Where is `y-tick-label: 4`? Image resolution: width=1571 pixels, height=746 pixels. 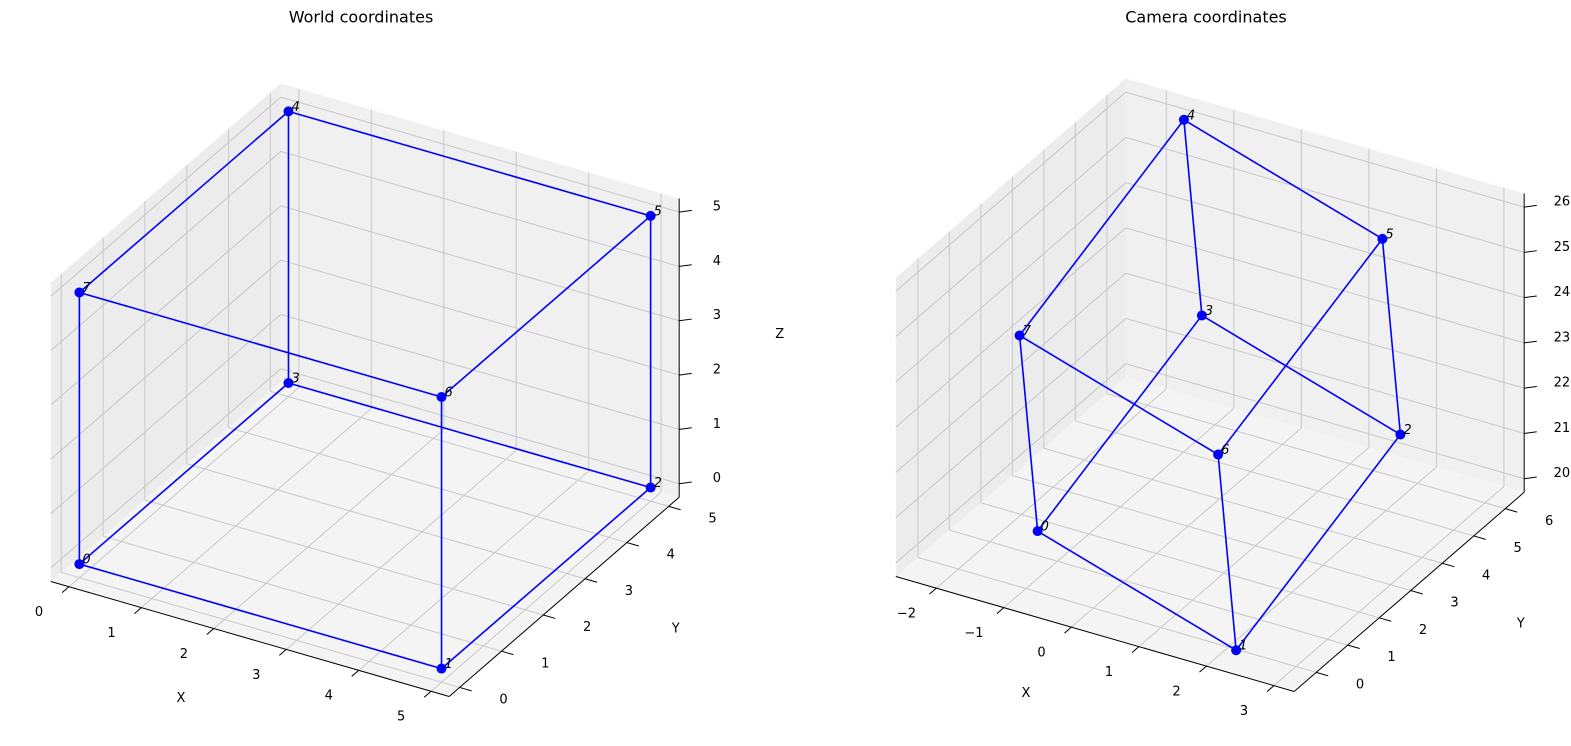 y-tick-label: 4 is located at coordinates (1486, 575).